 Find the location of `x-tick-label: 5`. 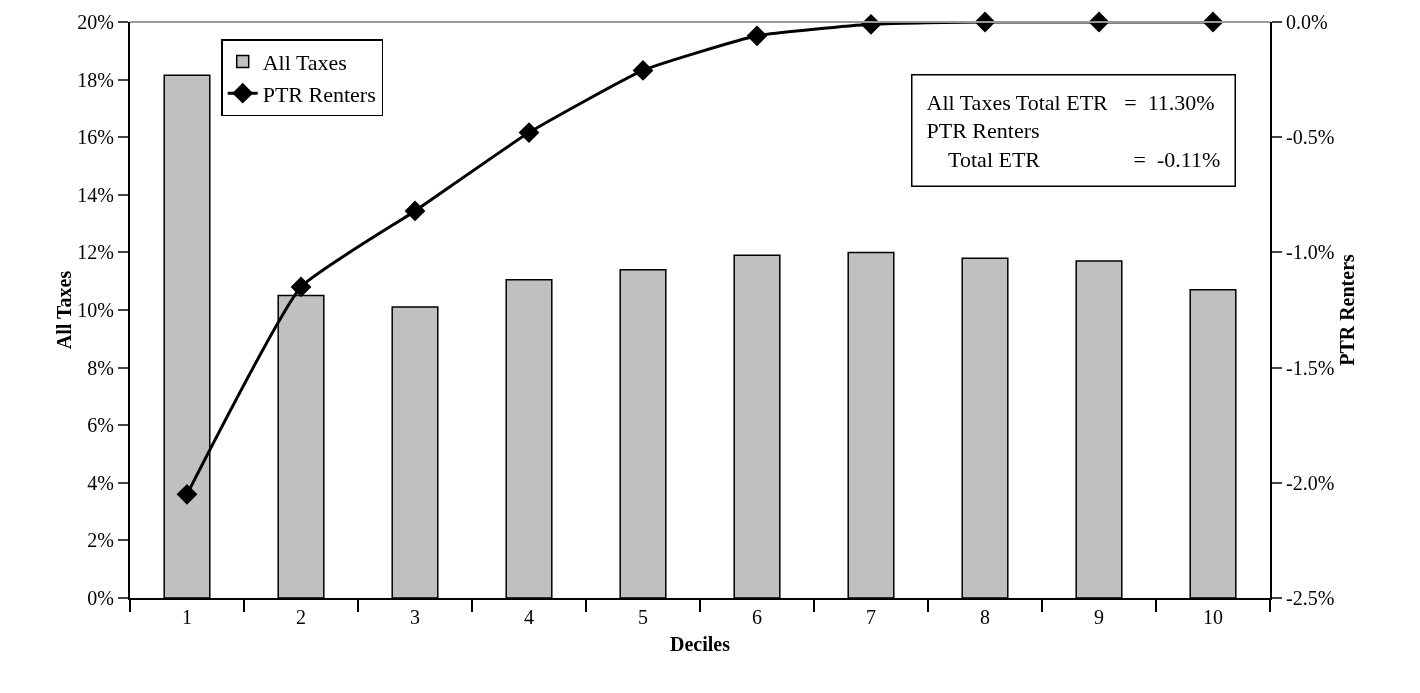

x-tick-label: 5 is located at coordinates (643, 617).